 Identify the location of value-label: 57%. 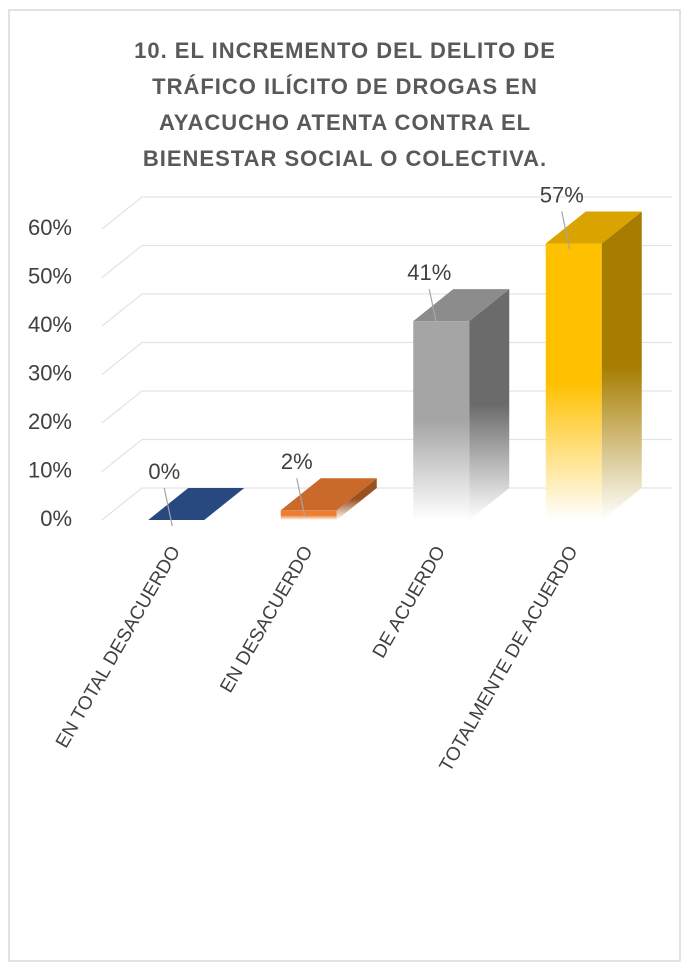
(562, 194).